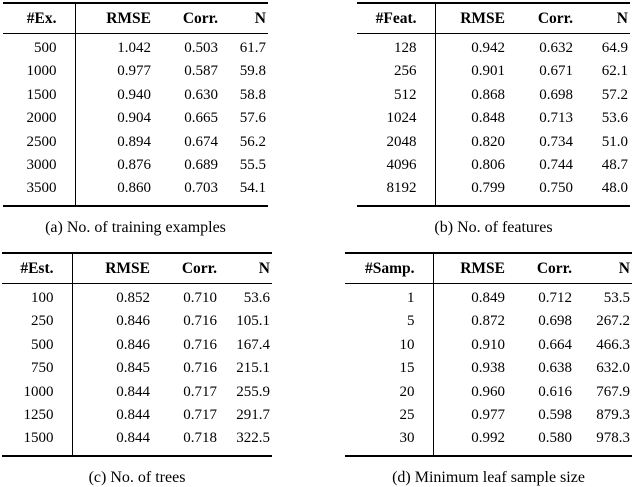  What do you see at coordinates (556, 118) in the screenshot?
I see `value-cell: 0.713` at bounding box center [556, 118].